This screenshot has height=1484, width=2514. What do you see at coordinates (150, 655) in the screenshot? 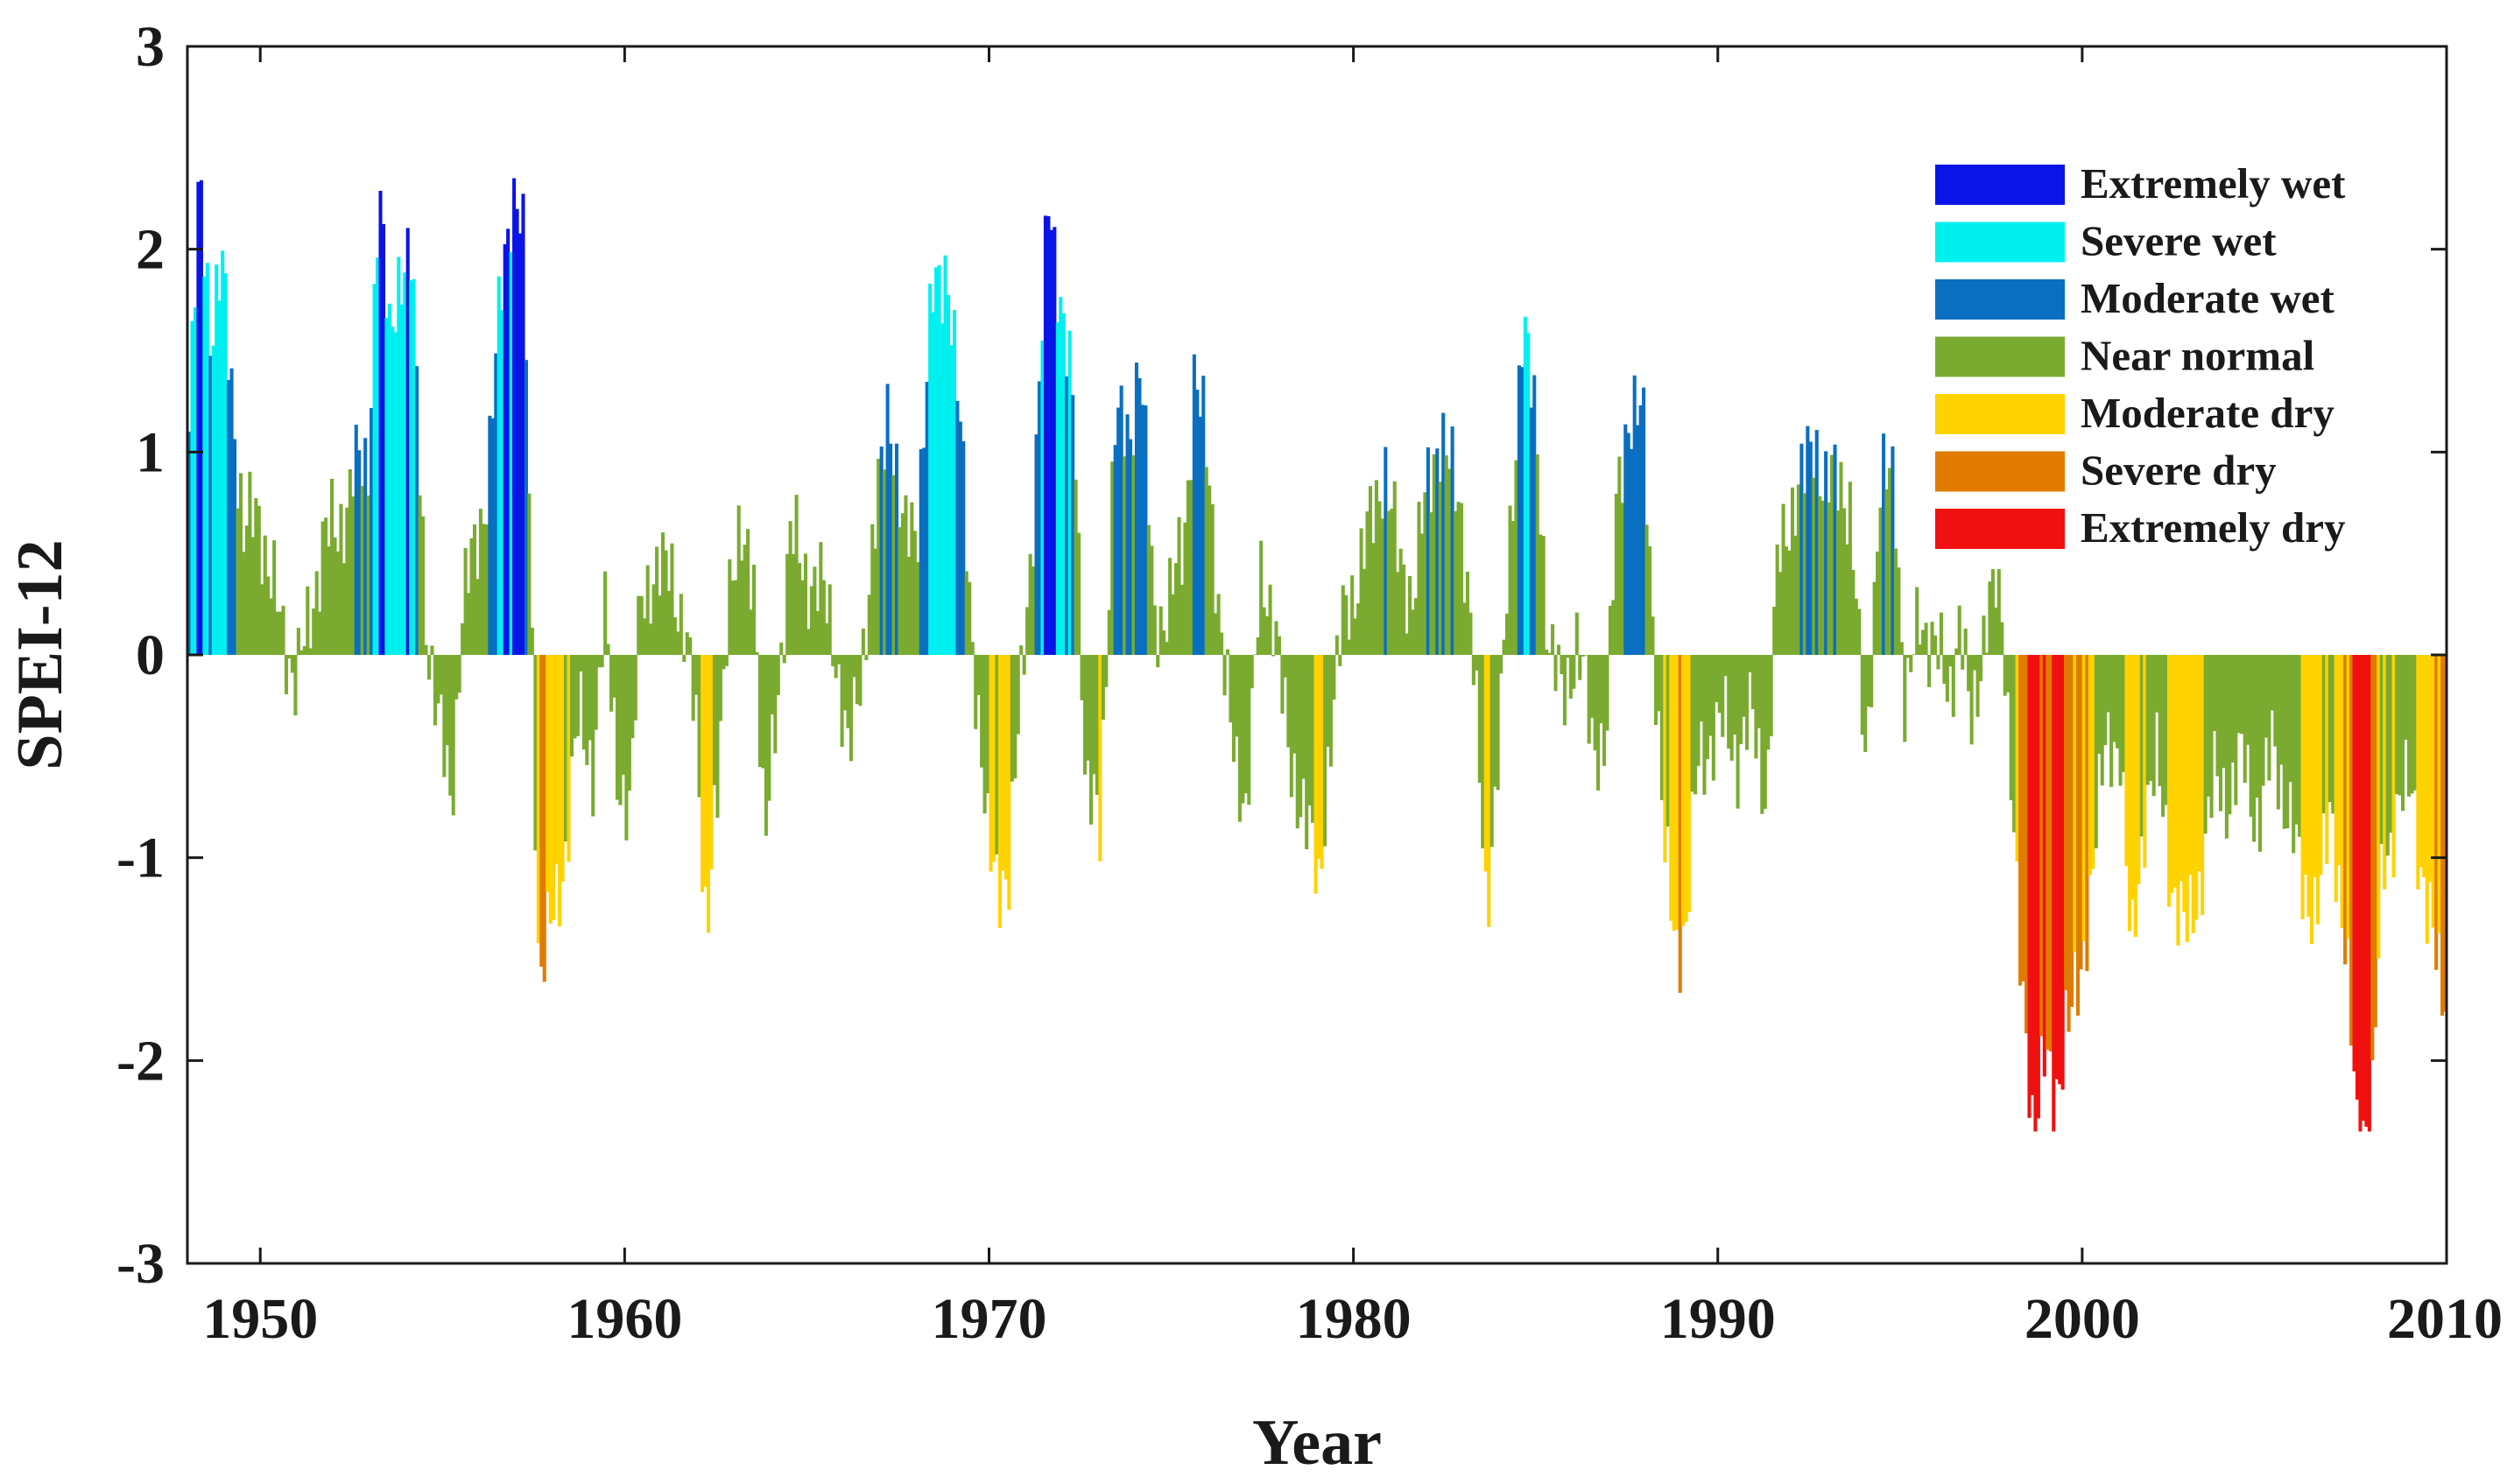
I see `y-tick-label: 0` at bounding box center [150, 655].